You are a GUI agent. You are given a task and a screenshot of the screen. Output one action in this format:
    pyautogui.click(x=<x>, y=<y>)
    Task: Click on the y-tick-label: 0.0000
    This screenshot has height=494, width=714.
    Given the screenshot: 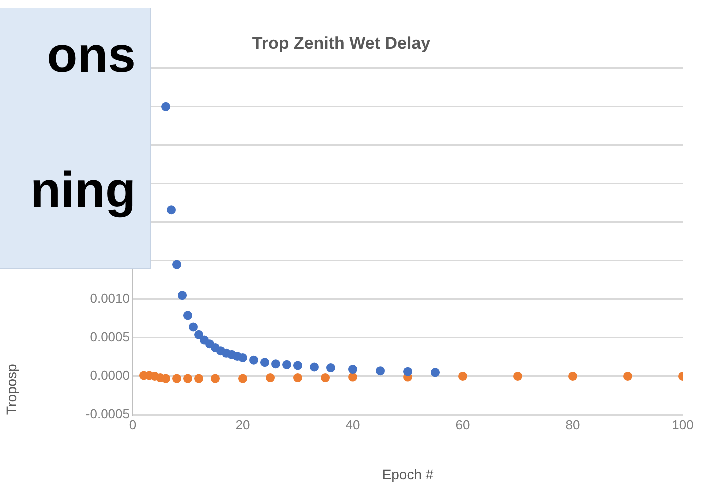 What is the action you would take?
    pyautogui.click(x=110, y=376)
    